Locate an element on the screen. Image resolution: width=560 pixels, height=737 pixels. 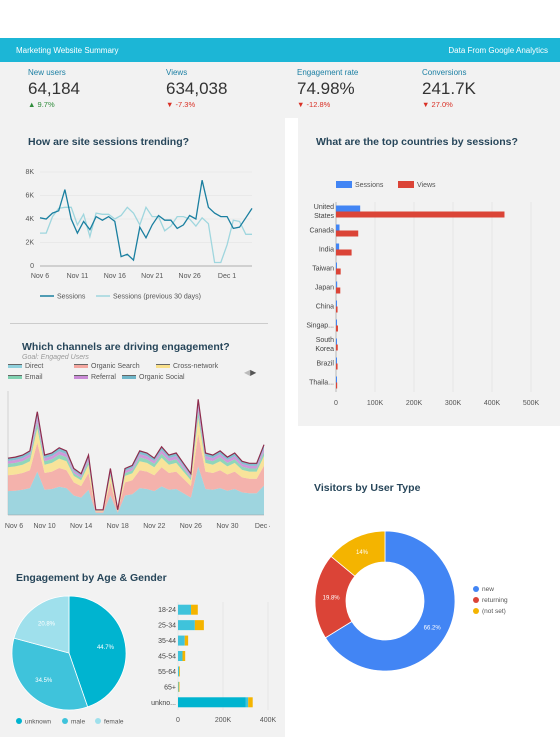
category-label: Brazil is located at coordinates (325, 364).